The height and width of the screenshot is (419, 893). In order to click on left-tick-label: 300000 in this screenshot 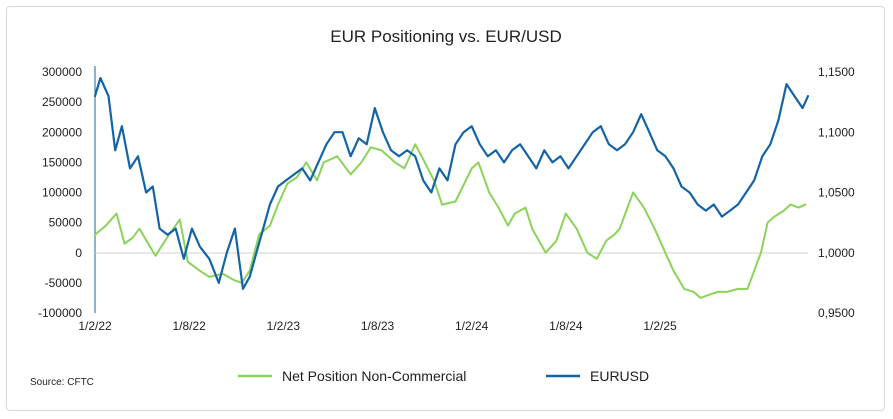, I will do `click(62, 72)`.